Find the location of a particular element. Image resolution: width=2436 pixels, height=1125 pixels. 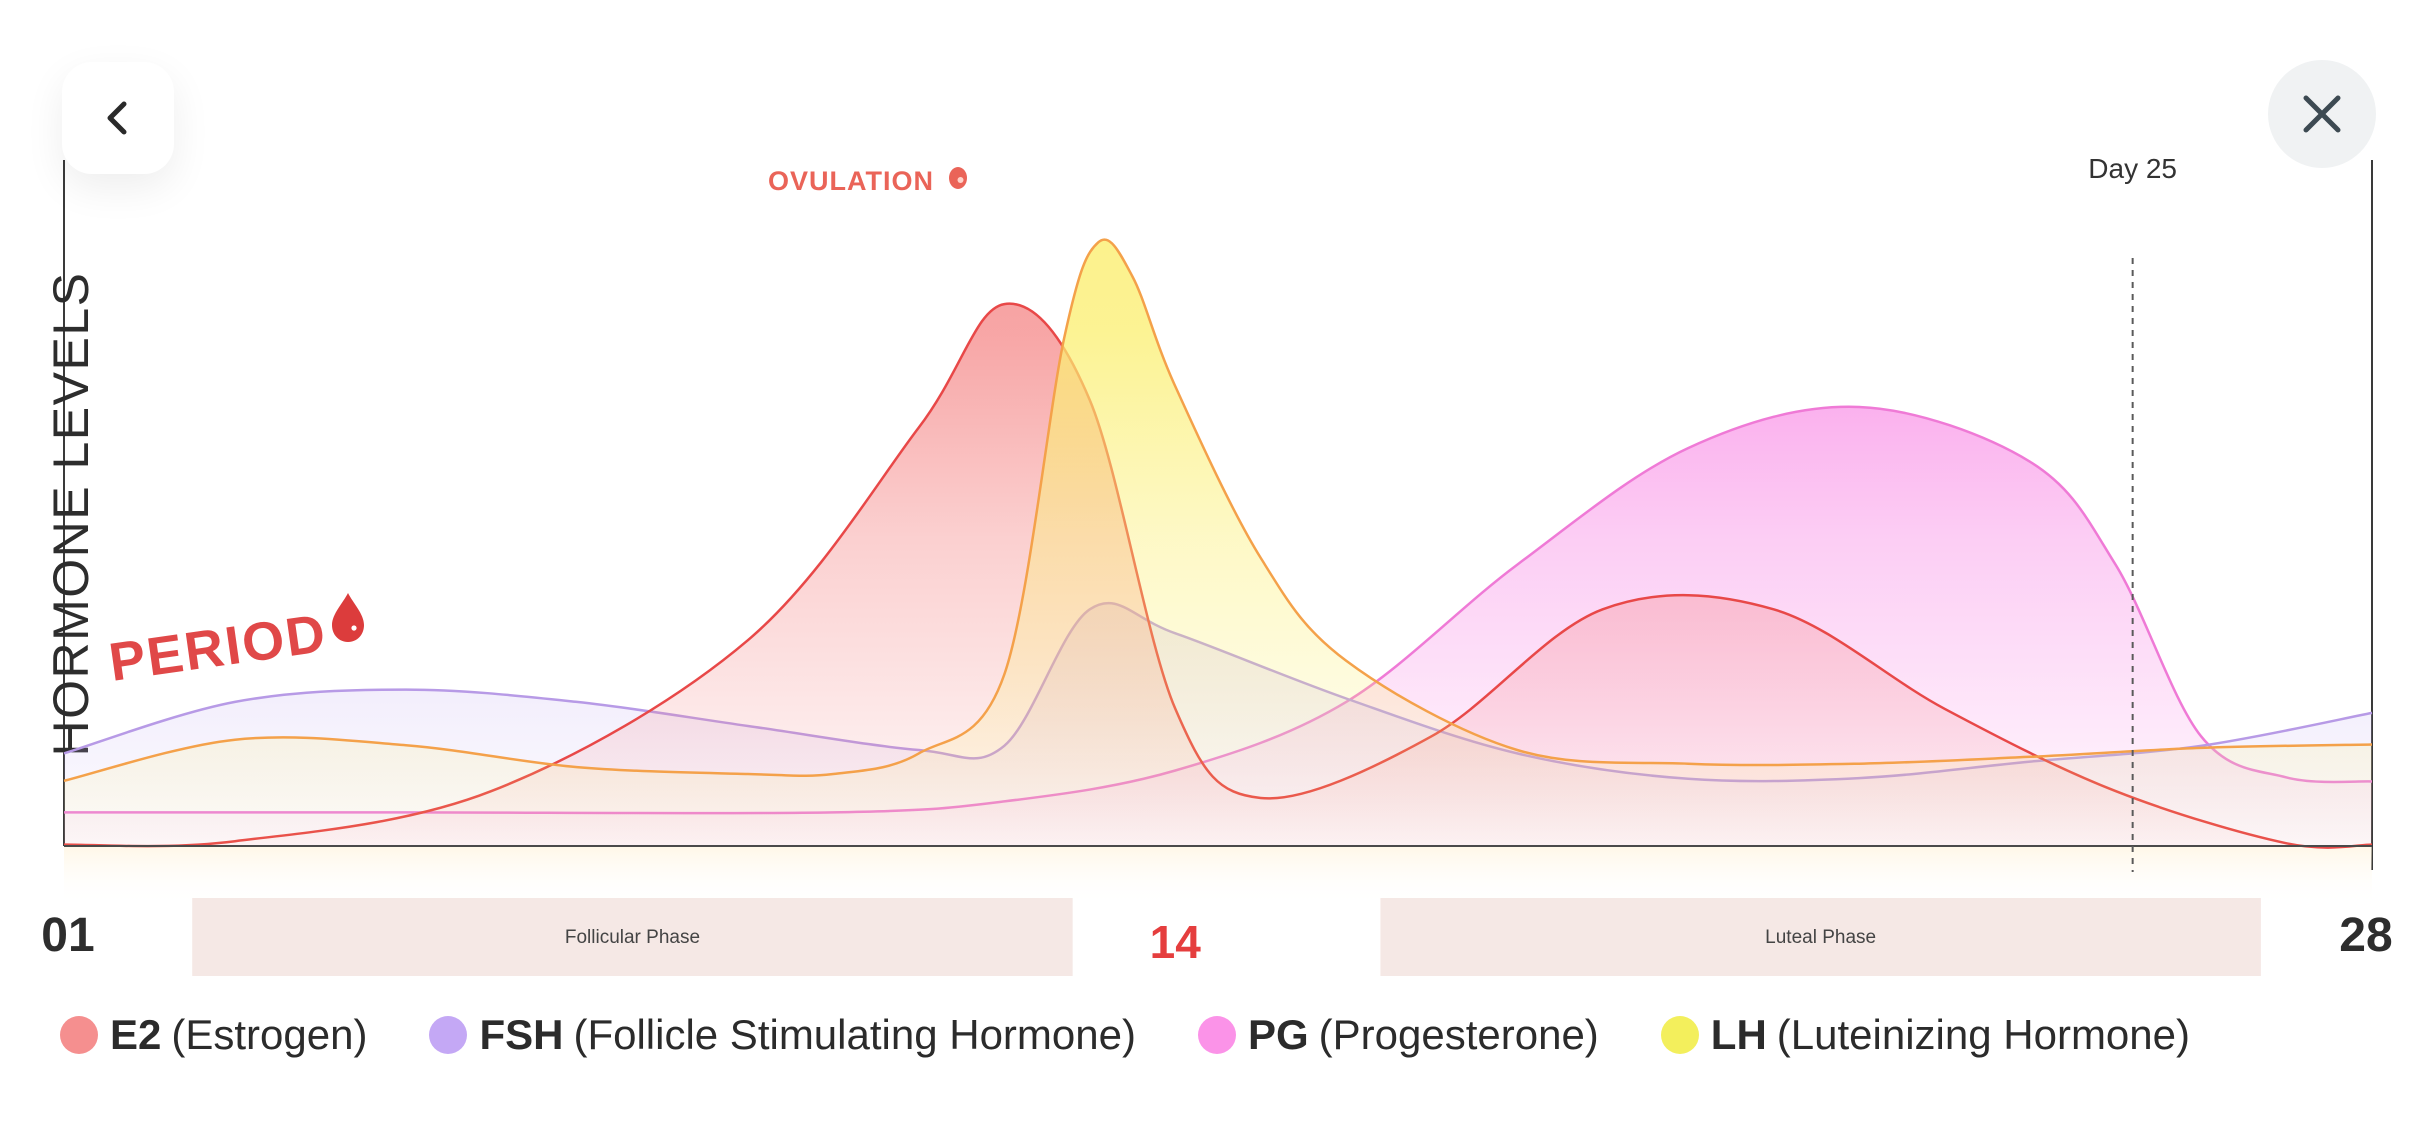

legend-abbr: LH is located at coordinates (1738, 1034).